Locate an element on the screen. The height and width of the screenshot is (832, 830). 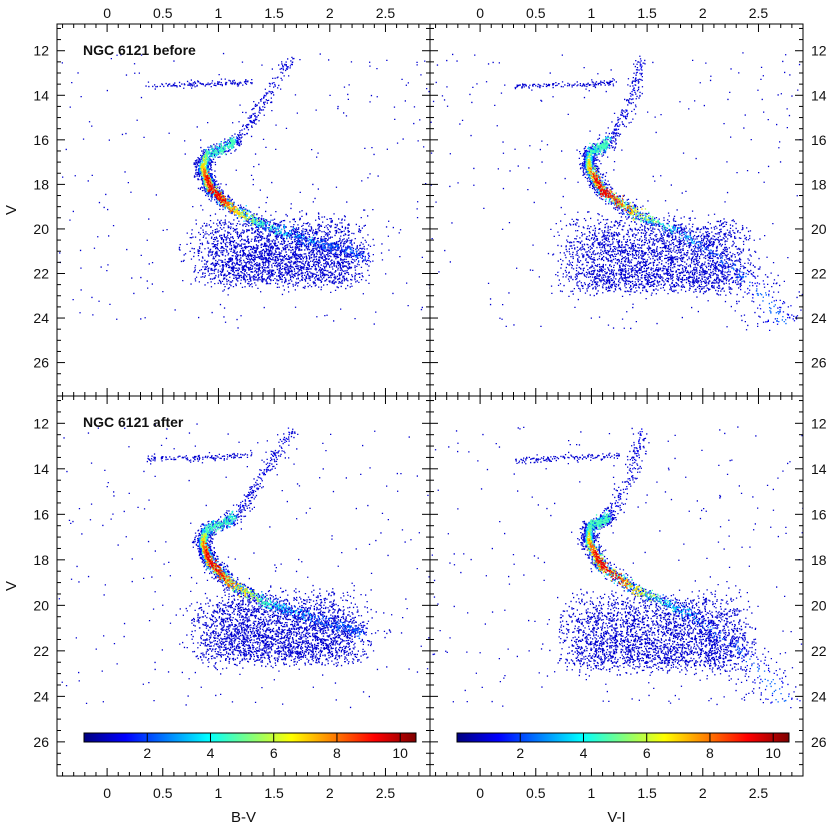
x-axis-title: V-I is located at coordinates (616, 817).